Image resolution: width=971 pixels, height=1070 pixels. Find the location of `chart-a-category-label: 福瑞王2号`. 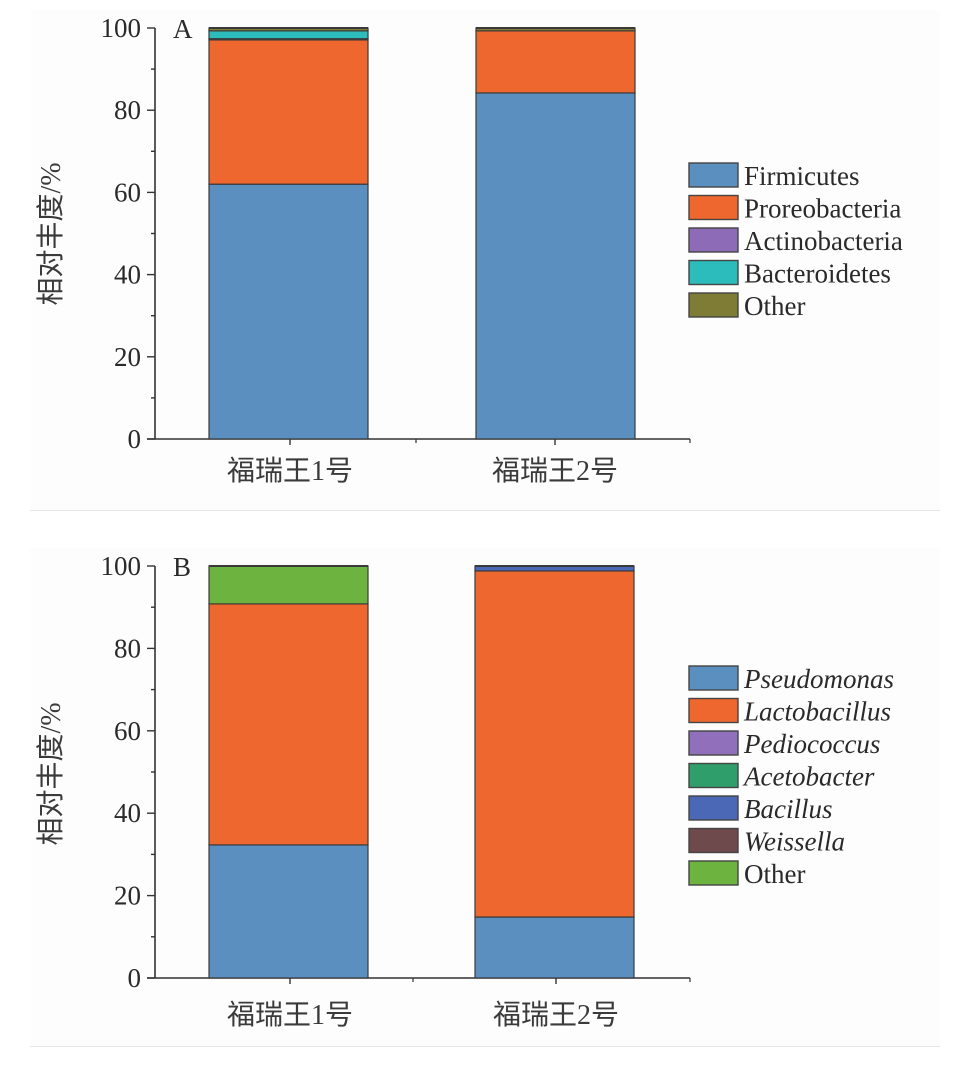

chart-a-category-label: 福瑞王2号 is located at coordinates (555, 471).